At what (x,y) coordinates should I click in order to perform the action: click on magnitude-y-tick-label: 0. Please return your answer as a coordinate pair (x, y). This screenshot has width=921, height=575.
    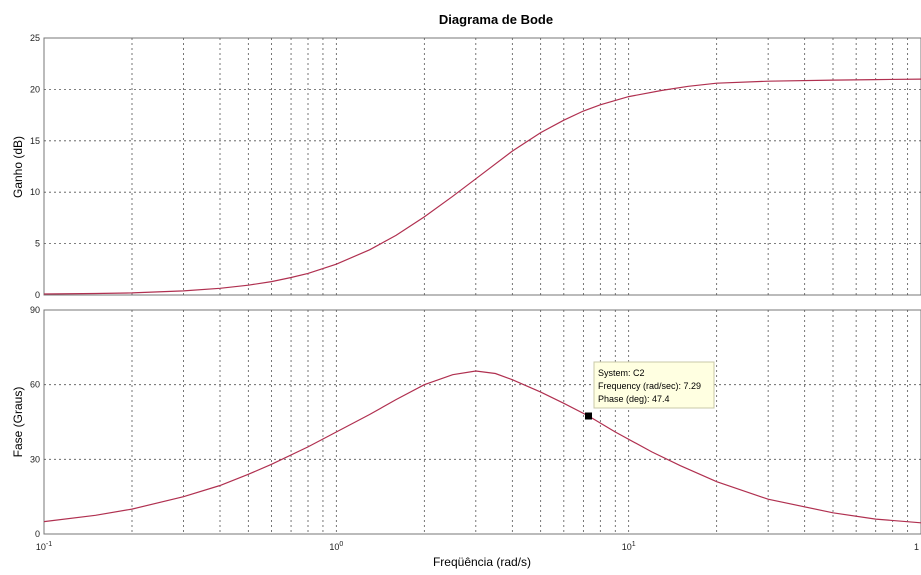
    Looking at the image, I should click on (37, 295).